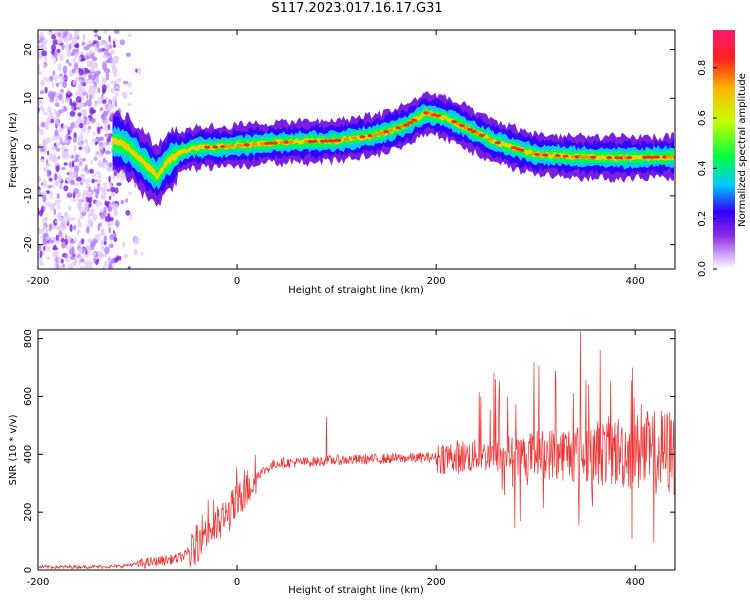 The image size is (750, 600). Describe the element at coordinates (28, 512) in the screenshot. I see `y-tick-label: 200` at that location.